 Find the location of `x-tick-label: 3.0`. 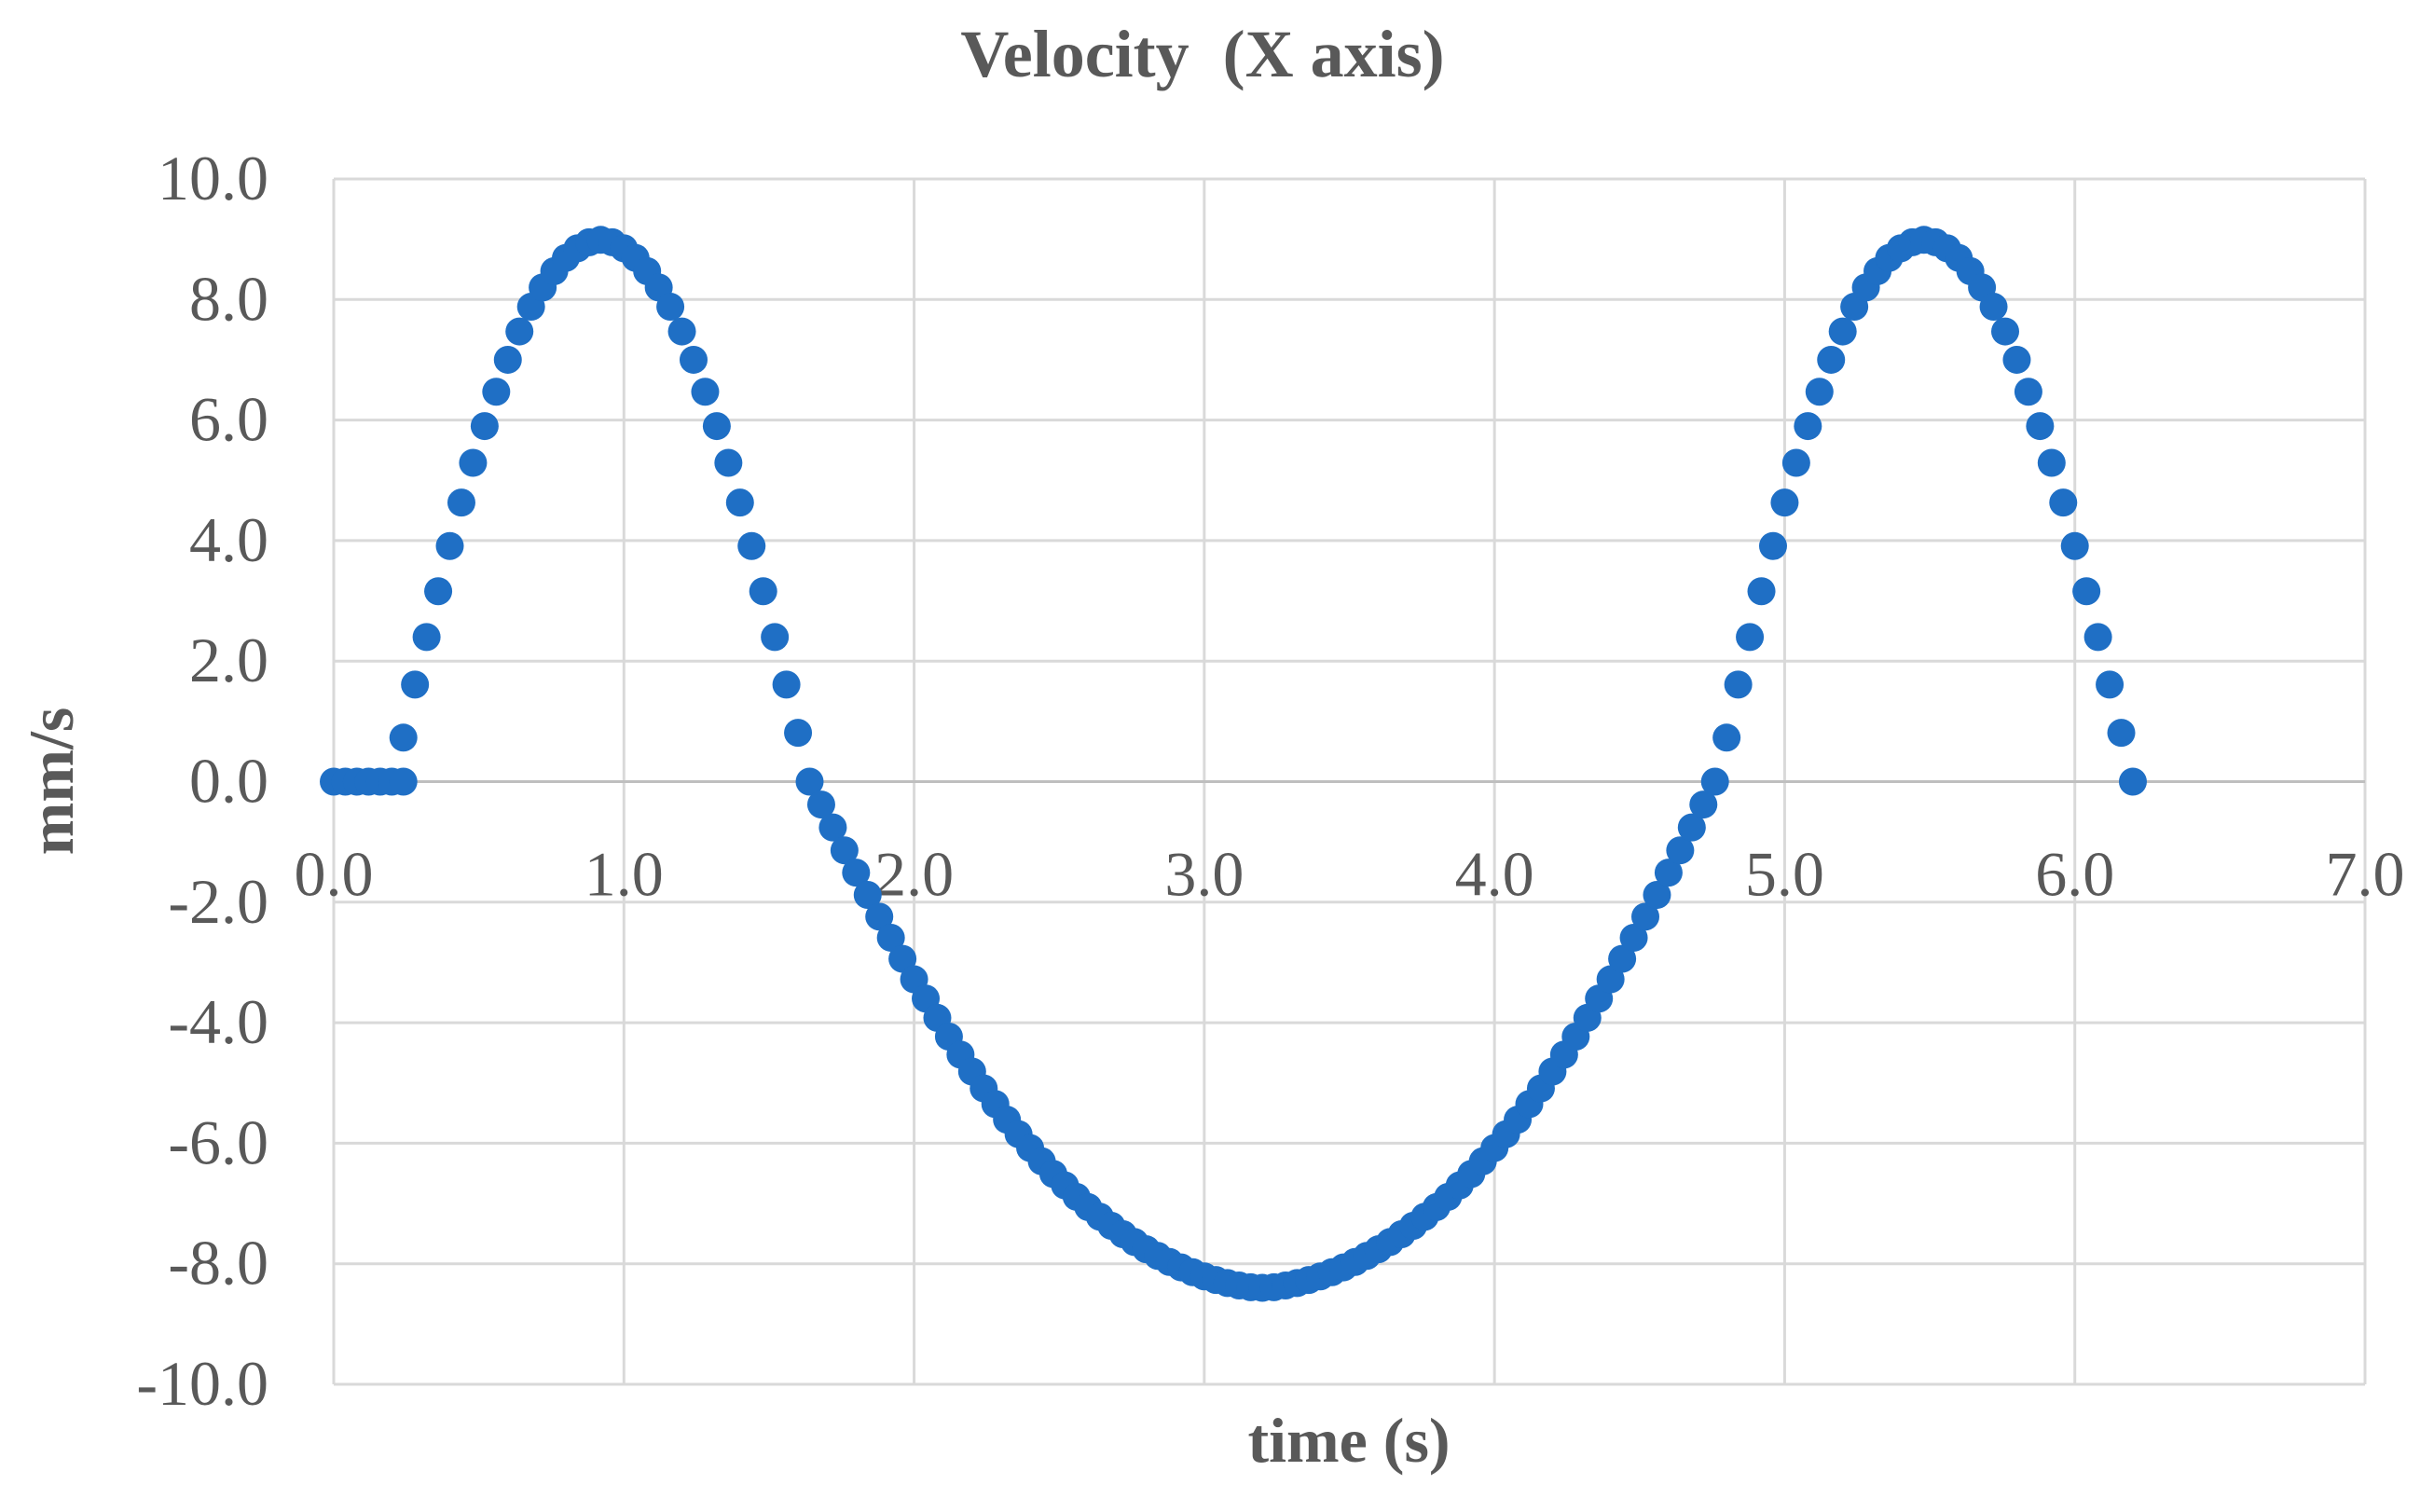

x-tick-label: 3.0 is located at coordinates (1204, 875).